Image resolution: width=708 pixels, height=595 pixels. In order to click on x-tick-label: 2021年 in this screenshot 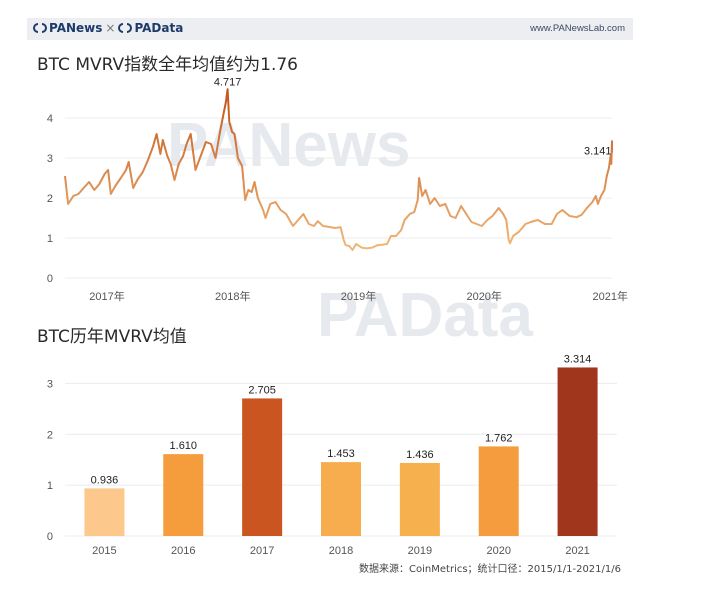, I will do `click(610, 296)`.